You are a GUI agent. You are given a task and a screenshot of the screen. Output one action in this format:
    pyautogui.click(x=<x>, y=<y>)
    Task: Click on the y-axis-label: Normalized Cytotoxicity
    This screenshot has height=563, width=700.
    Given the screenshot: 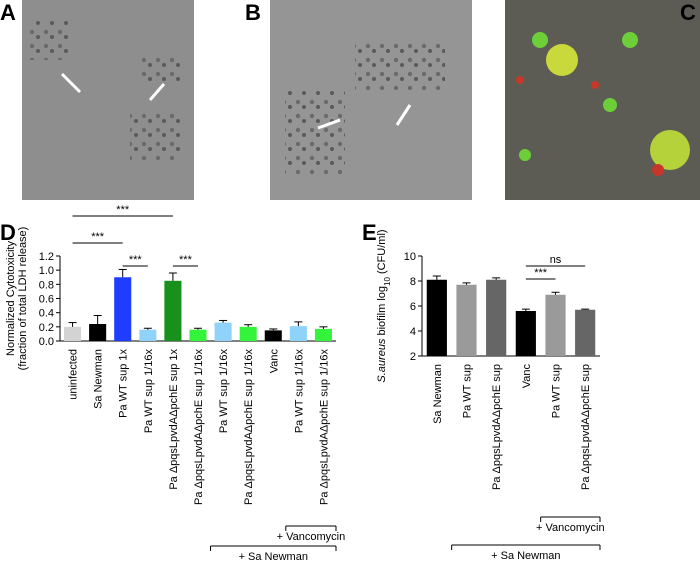 What is the action you would take?
    pyautogui.click(x=11, y=298)
    